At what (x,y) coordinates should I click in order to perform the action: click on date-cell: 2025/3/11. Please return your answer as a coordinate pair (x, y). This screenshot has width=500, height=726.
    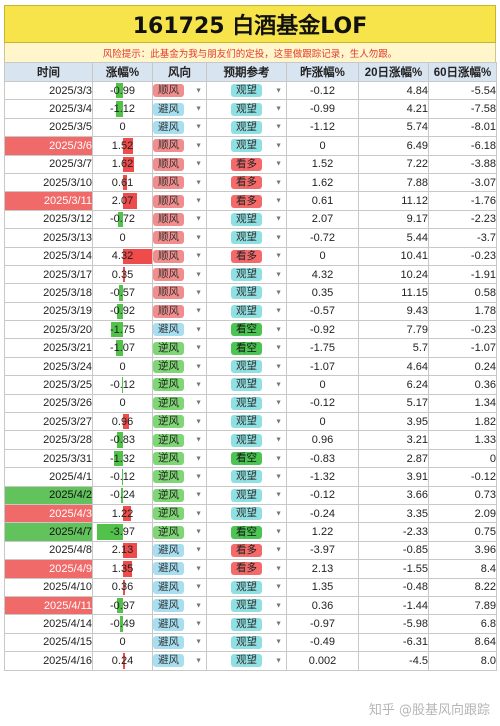
    Looking at the image, I should click on (48, 201).